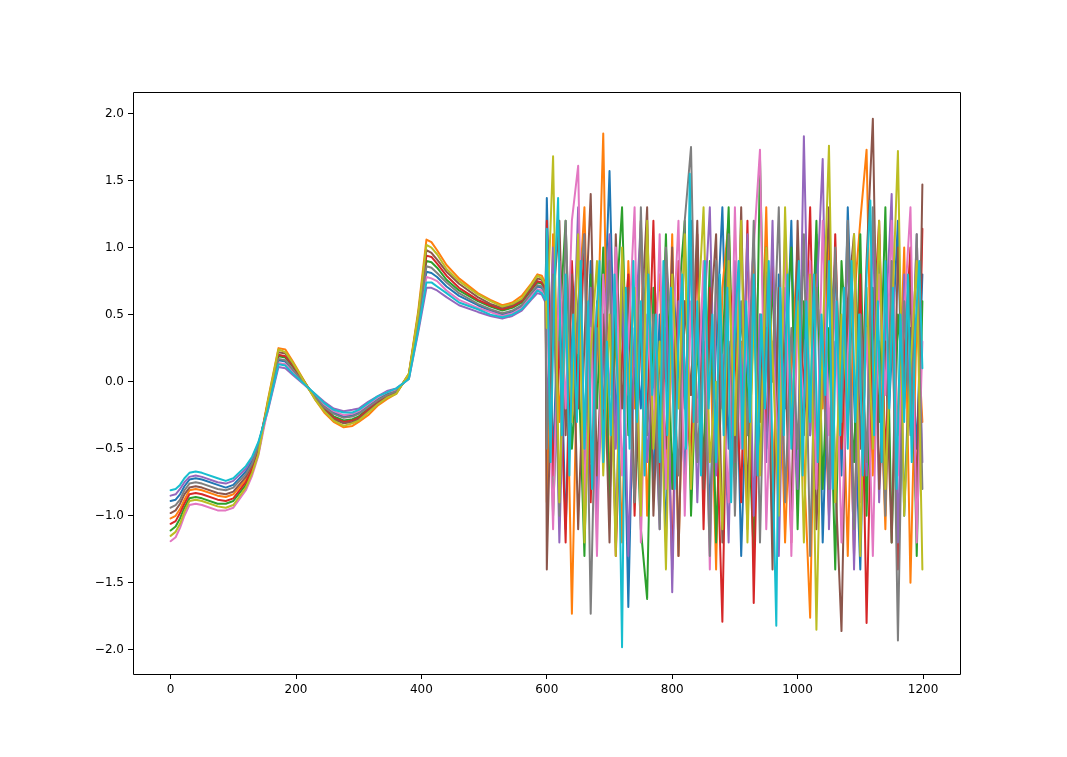  Describe the element at coordinates (114, 246) in the screenshot. I see `y-tick-label: 1.0` at that location.